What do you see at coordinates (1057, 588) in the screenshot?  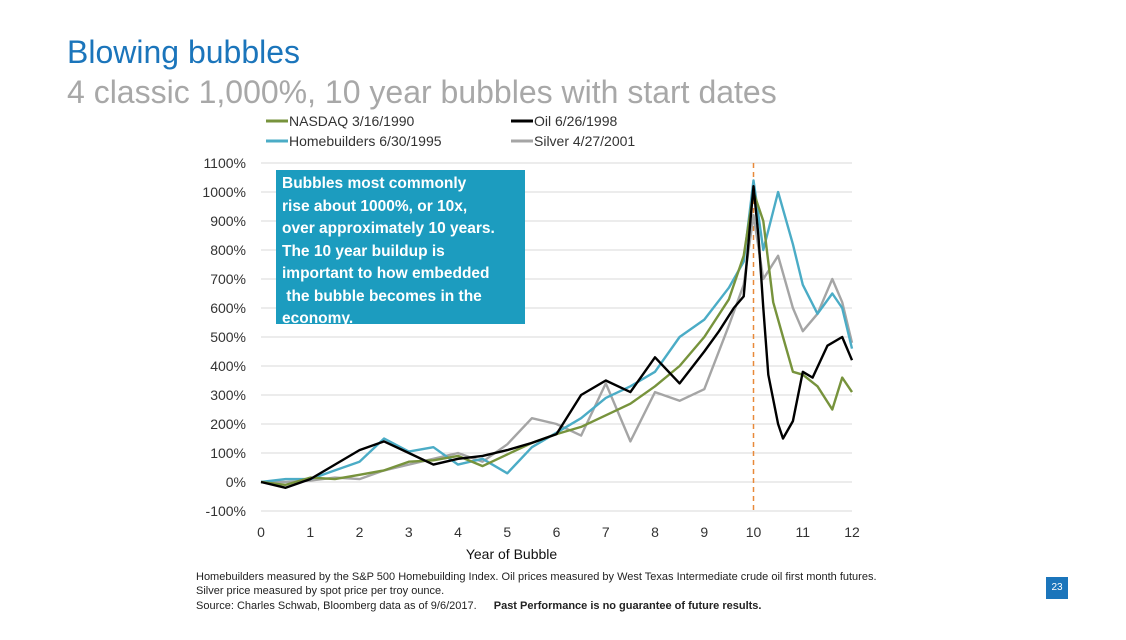 I see `page-number: 23` at bounding box center [1057, 588].